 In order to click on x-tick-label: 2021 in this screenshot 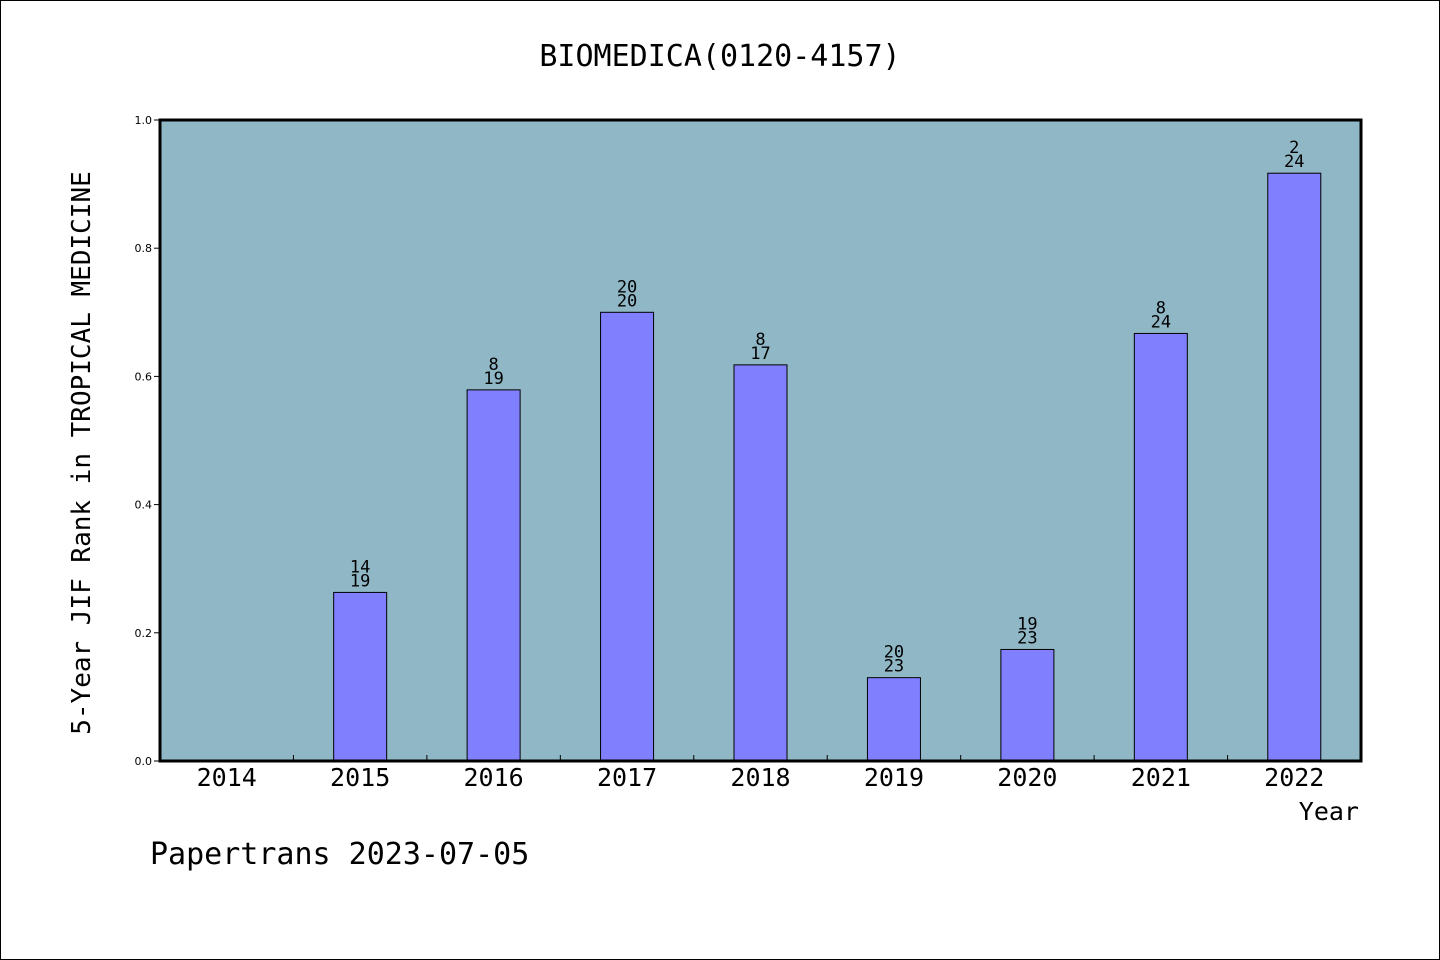, I will do `click(1161, 777)`.